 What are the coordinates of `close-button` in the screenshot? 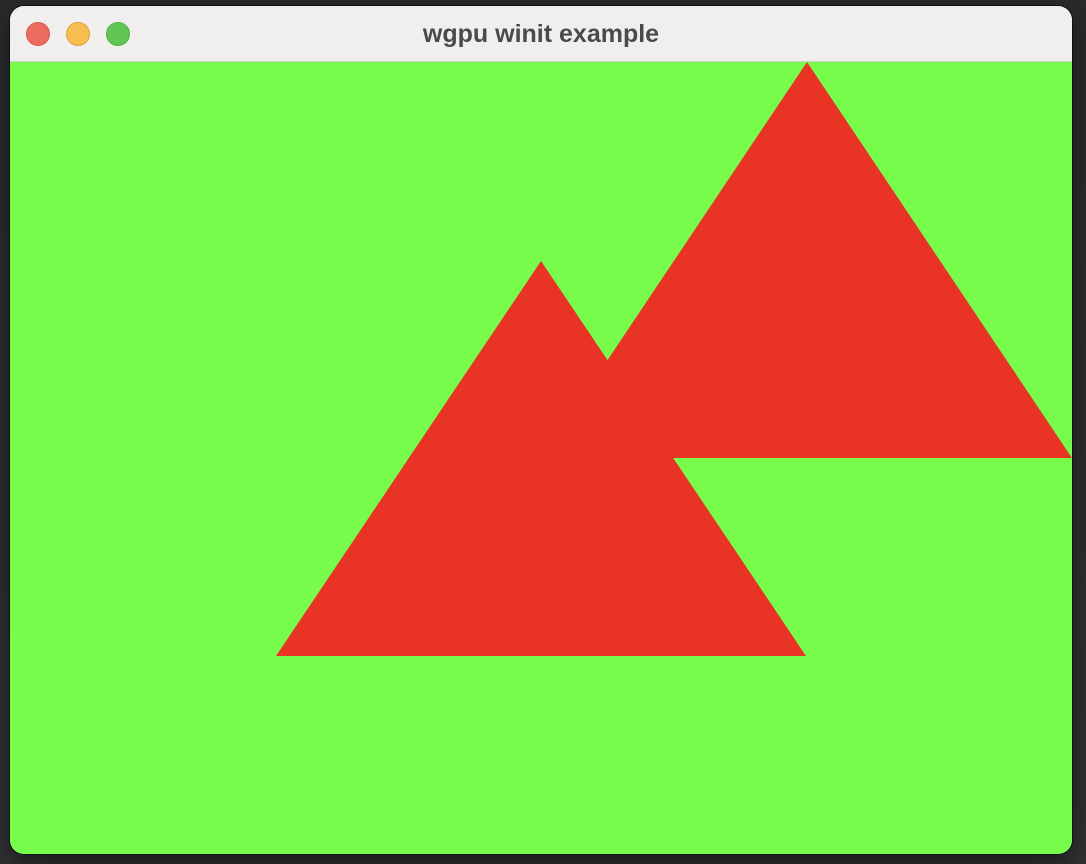 It's located at (38, 34).